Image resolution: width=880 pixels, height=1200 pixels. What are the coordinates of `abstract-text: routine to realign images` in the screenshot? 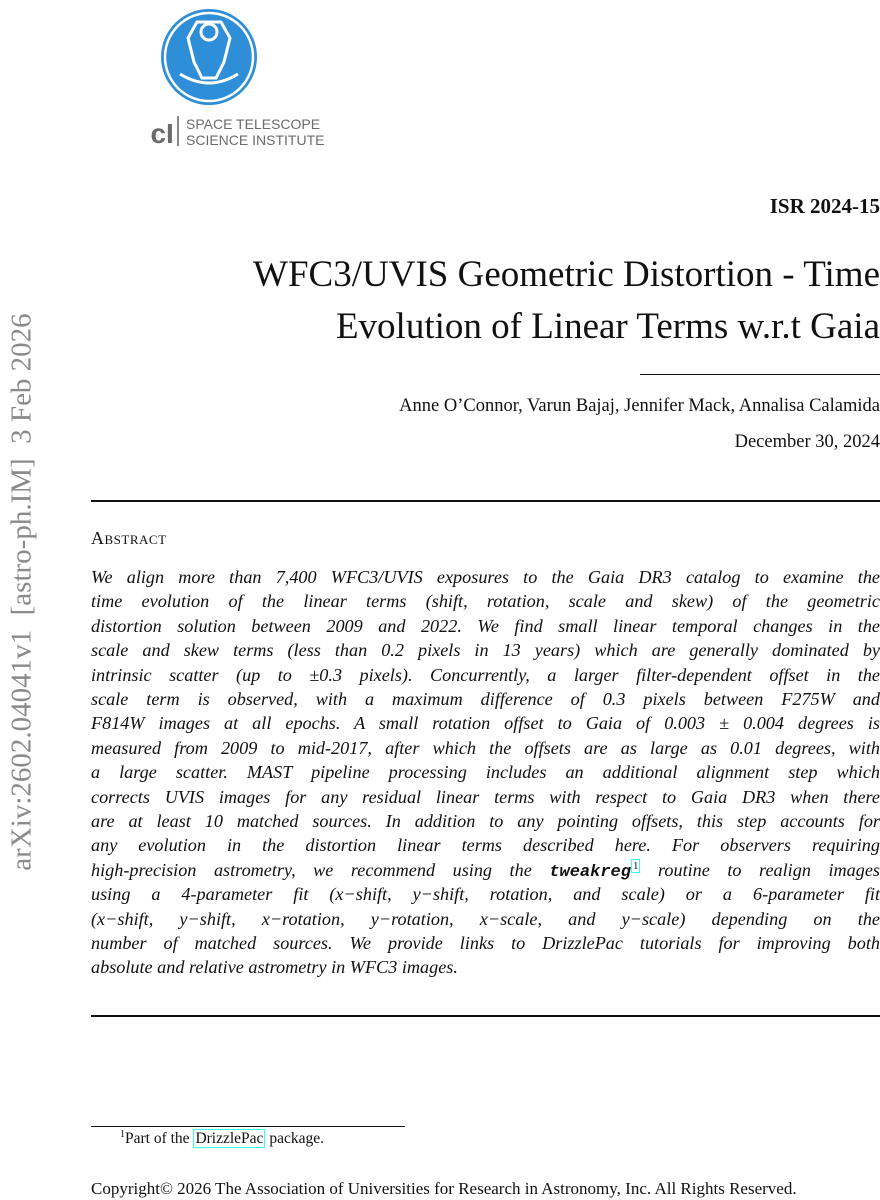 It's located at (760, 869).